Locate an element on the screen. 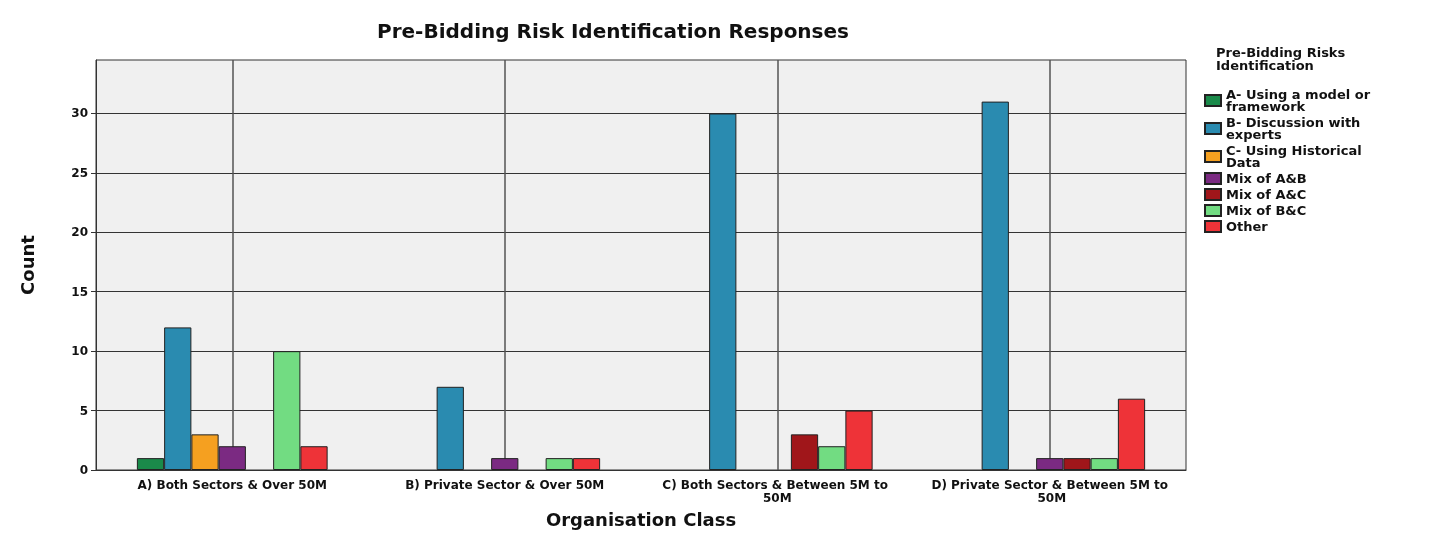  x-tick-label: C) Both Sectors & Between 5M to 50M is located at coordinates (777, 491).